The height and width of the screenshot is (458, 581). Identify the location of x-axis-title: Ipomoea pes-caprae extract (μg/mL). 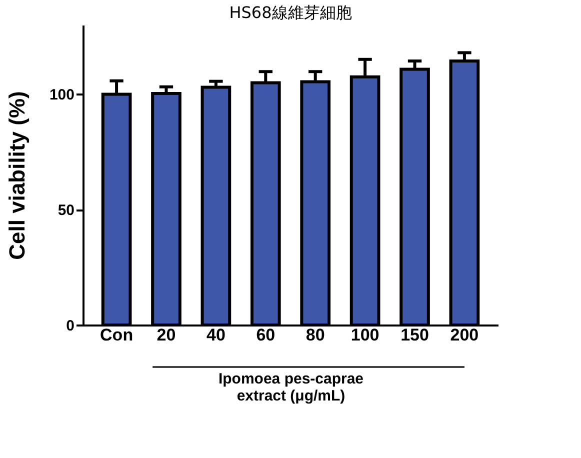
(291, 387).